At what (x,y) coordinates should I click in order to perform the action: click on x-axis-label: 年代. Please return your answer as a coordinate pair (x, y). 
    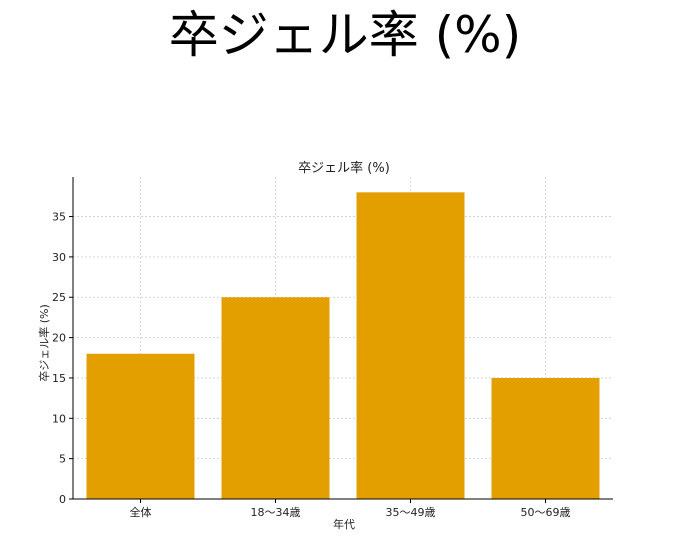
    Looking at the image, I should click on (344, 524).